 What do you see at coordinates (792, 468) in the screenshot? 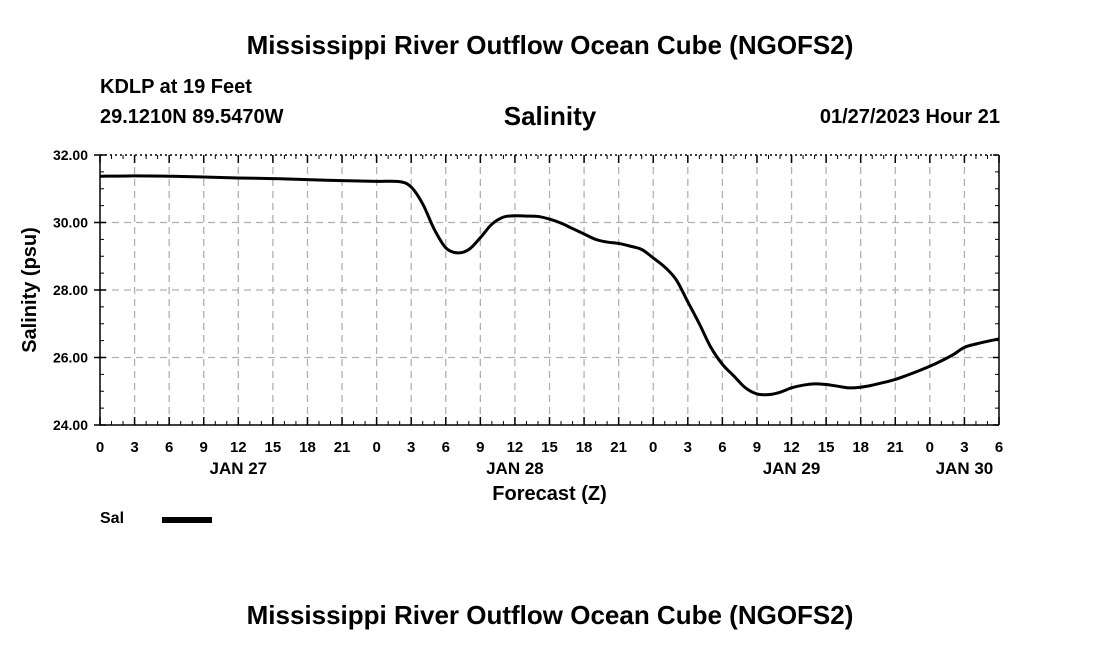
I see `x-date-label: JAN 29` at bounding box center [792, 468].